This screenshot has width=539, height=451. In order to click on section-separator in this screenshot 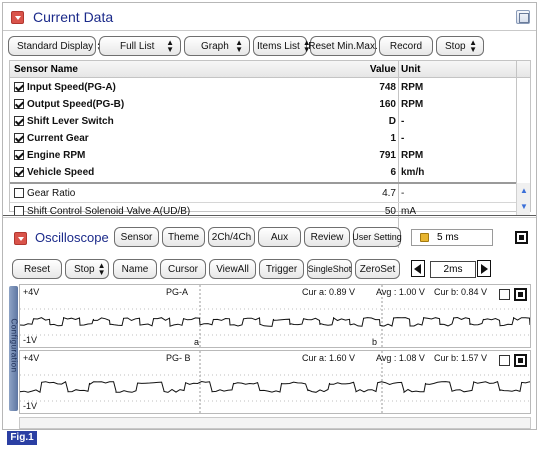, I will do `click(269, 216)`.